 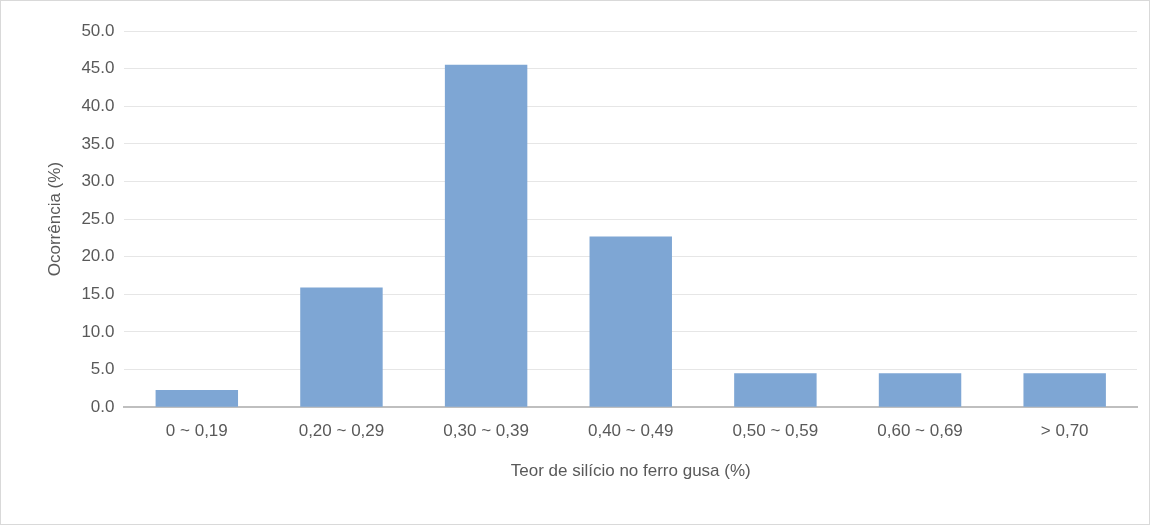 I want to click on x-tick-label: 0,40 ~ 0,49, so click(x=630, y=431).